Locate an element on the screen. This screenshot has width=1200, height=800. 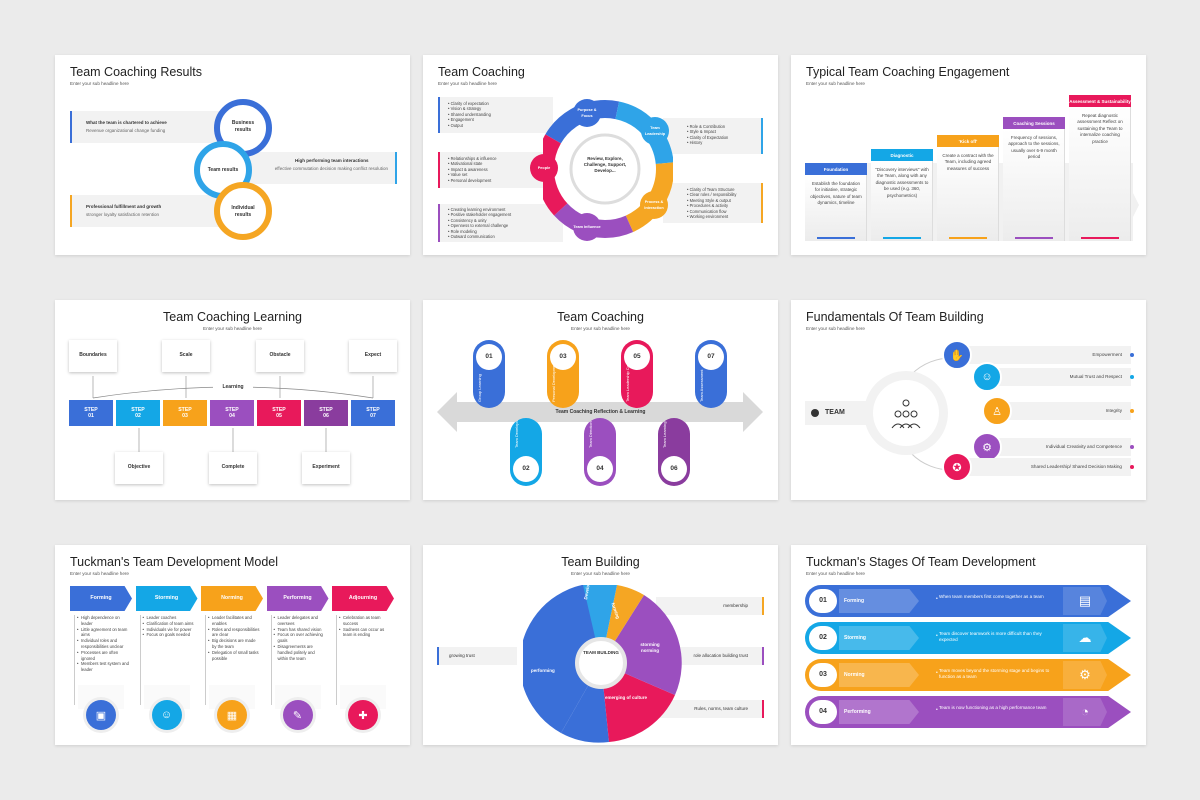
item-icon: ✪ is located at coordinates (957, 467).